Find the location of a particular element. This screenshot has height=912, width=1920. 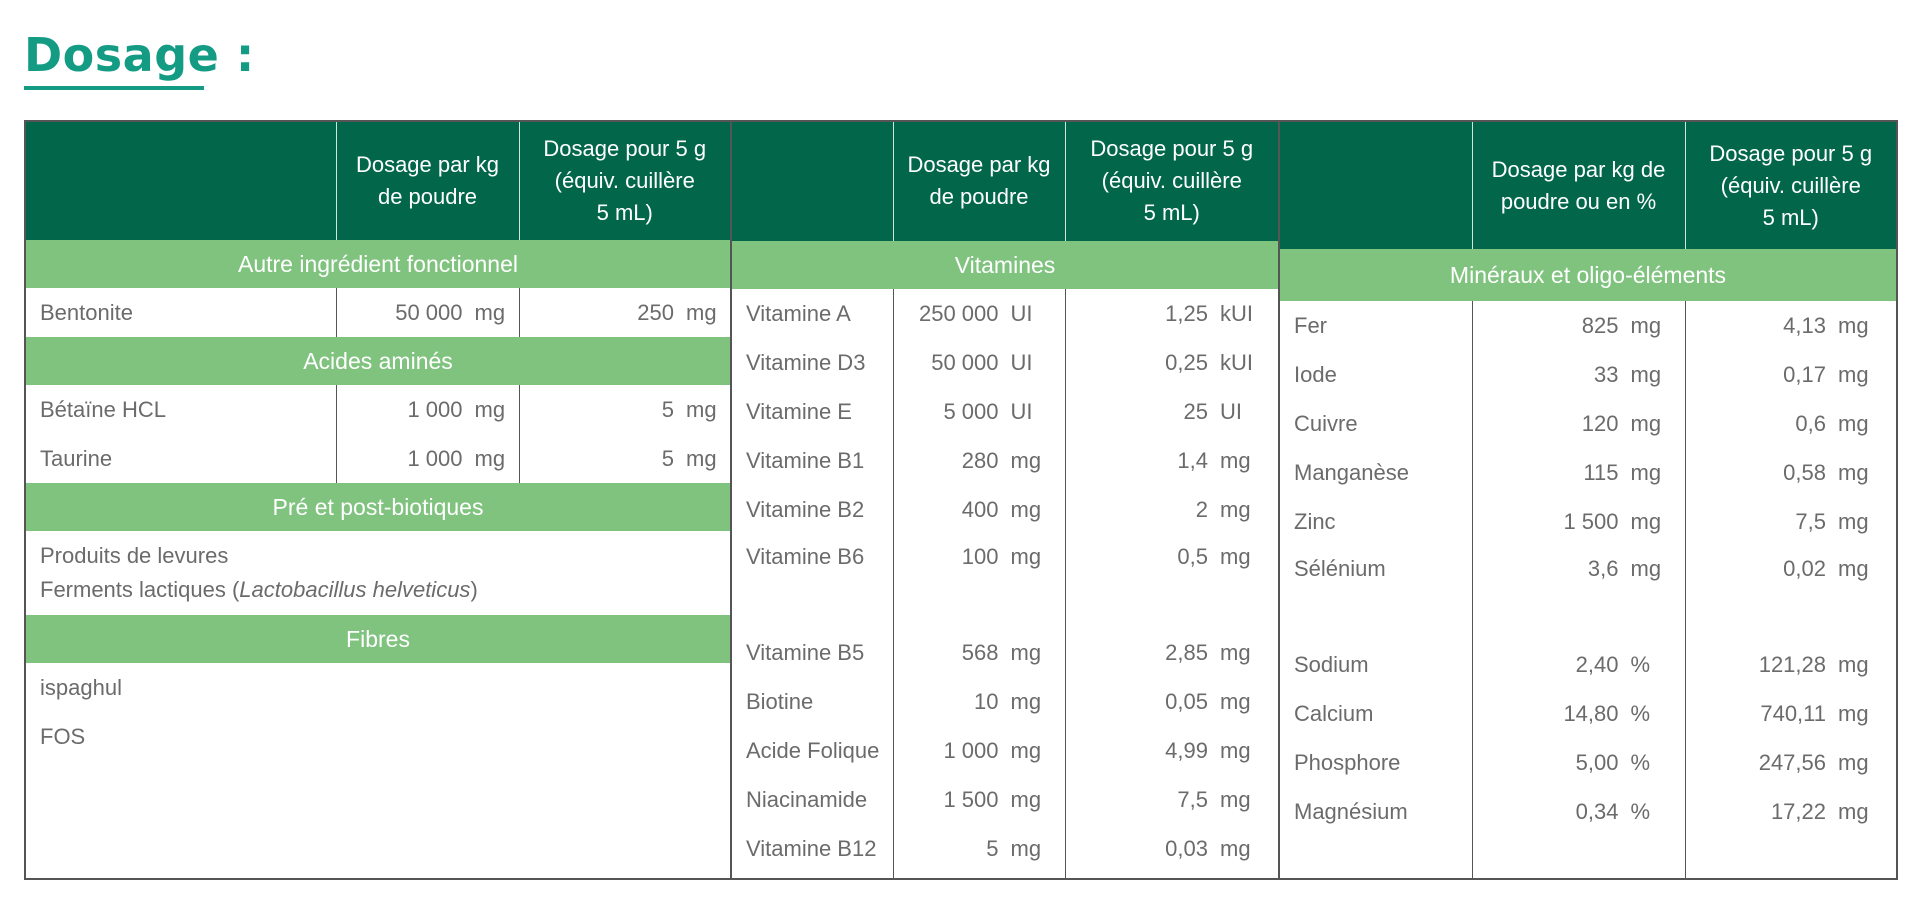

ingredient-name: ispaghul is located at coordinates (81, 687).